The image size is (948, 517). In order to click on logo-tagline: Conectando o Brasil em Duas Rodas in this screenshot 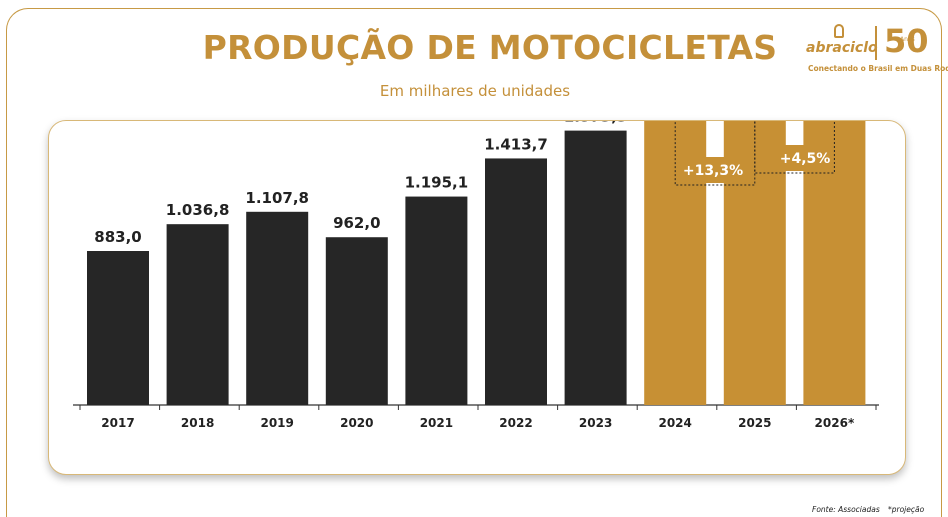, I will do `click(878, 68)`.